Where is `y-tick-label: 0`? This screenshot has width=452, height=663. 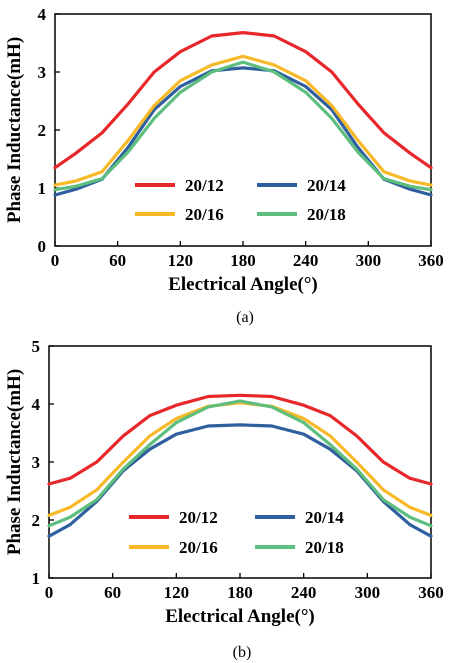 y-tick-label: 0 is located at coordinates (42, 246).